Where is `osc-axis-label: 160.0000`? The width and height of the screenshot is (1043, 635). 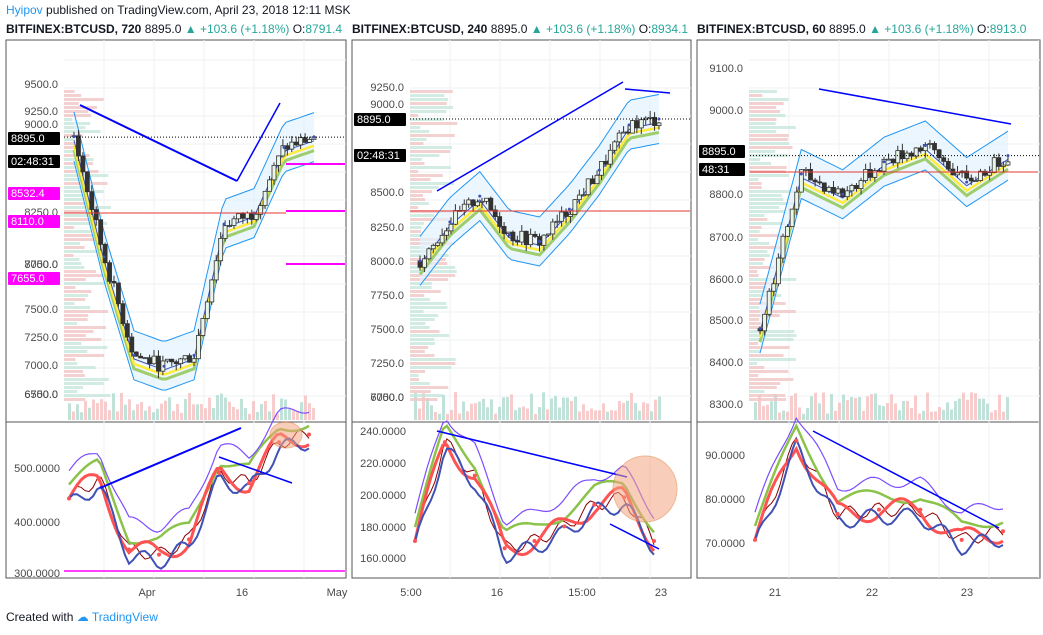
osc-axis-label: 160.0000 is located at coordinates (383, 559).